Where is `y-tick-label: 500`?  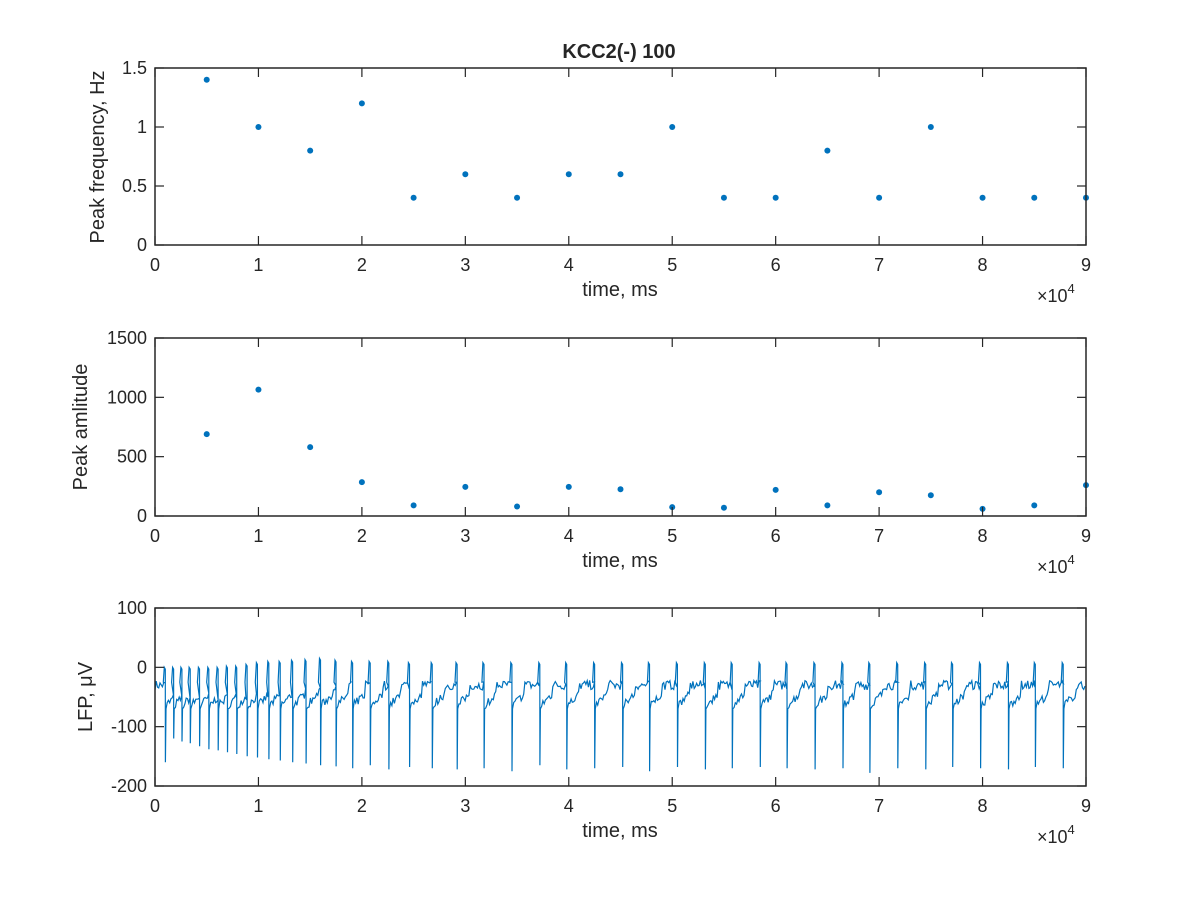 y-tick-label: 500 is located at coordinates (132, 457).